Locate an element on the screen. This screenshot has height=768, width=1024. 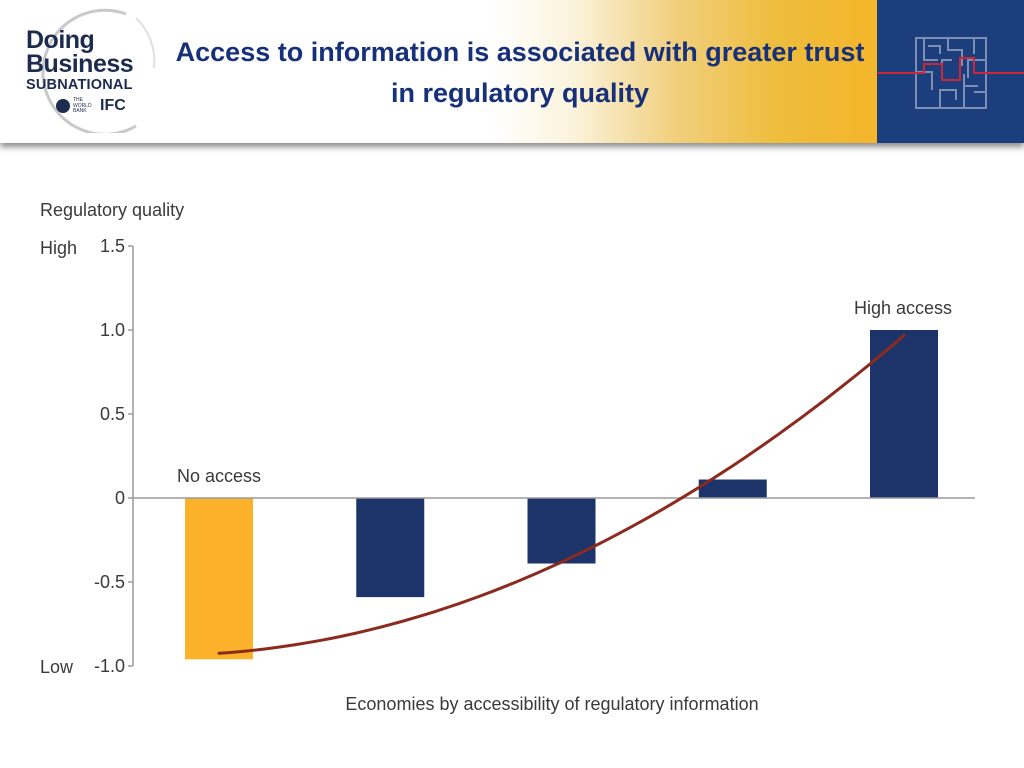
y-tick-label: 1.0 is located at coordinates (112, 330).